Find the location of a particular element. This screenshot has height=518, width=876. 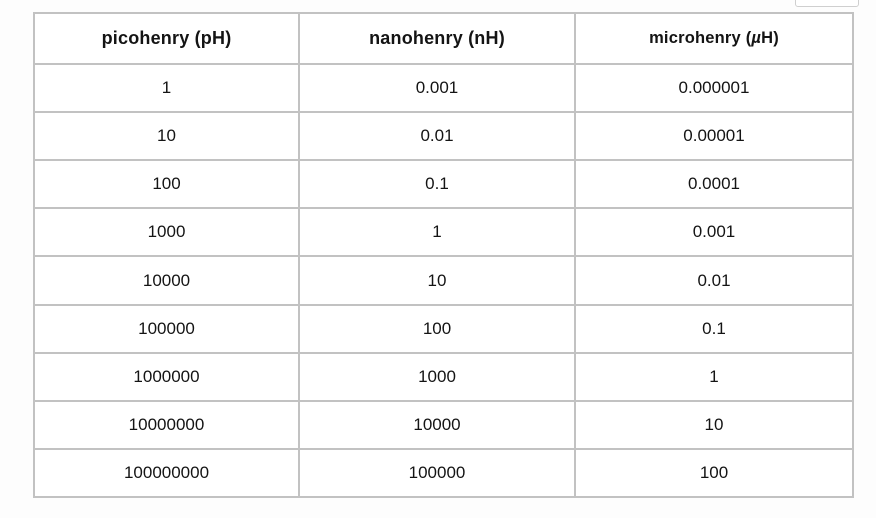

table-row: 10 0.01 0.00001 is located at coordinates (443, 136).